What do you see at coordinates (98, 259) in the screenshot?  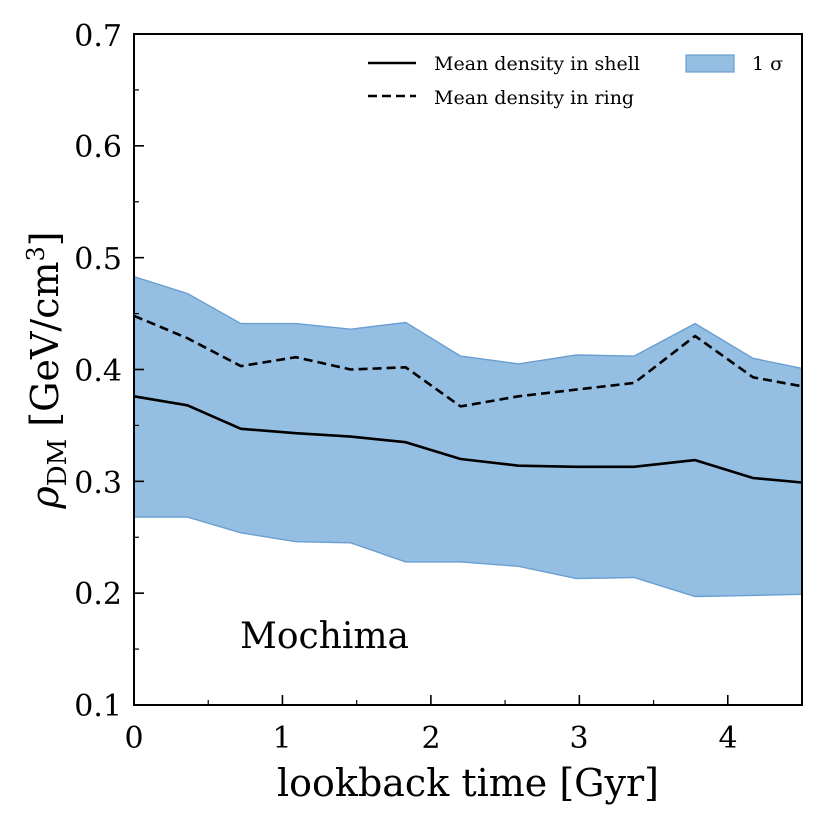 I see `y-tick-label: 0.5` at bounding box center [98, 259].